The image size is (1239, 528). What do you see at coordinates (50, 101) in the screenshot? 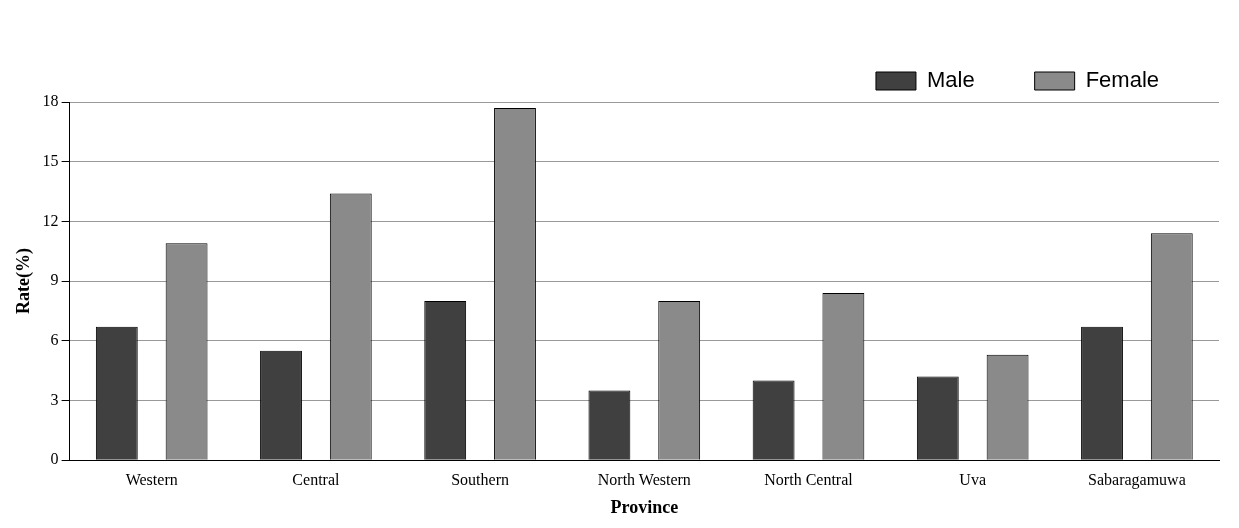
I see `y-tick-label: 18` at bounding box center [50, 101].